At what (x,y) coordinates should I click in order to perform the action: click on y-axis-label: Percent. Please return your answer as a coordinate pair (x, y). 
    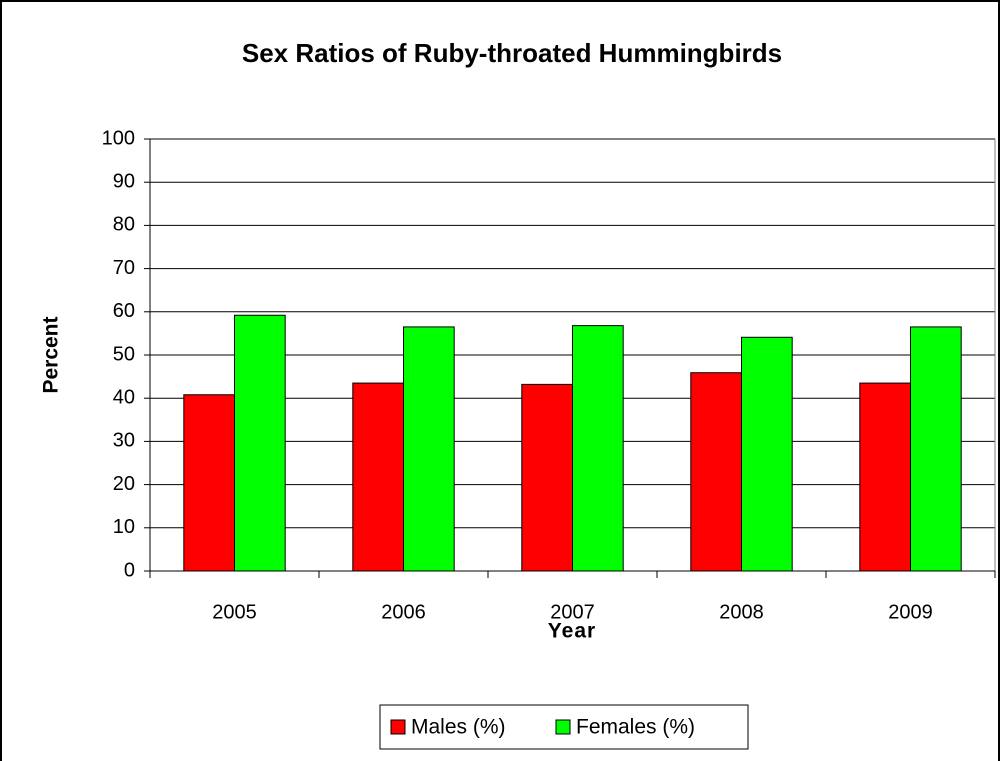
    Looking at the image, I should click on (51, 354).